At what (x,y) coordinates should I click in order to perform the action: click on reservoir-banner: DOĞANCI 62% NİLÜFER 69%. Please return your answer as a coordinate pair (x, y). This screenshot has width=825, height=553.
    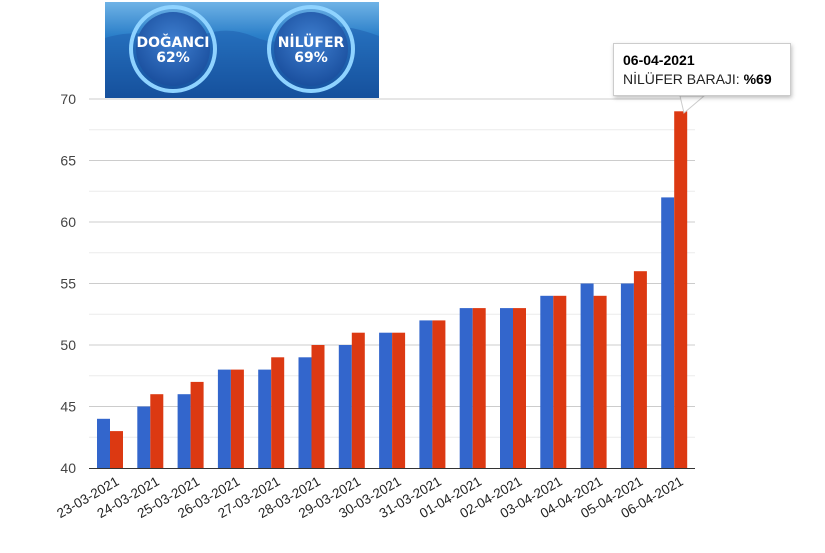
    Looking at the image, I should click on (242, 50).